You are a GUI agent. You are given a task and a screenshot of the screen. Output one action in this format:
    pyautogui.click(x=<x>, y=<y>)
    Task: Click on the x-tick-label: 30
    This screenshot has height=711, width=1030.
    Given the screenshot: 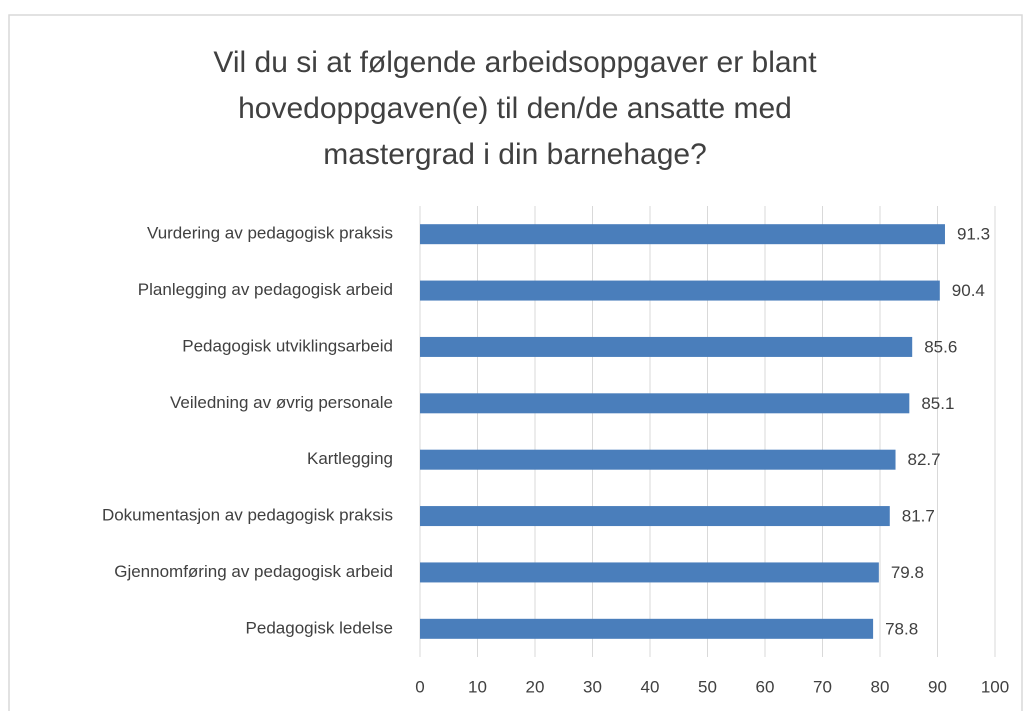 What is the action you would take?
    pyautogui.click(x=592, y=686)
    